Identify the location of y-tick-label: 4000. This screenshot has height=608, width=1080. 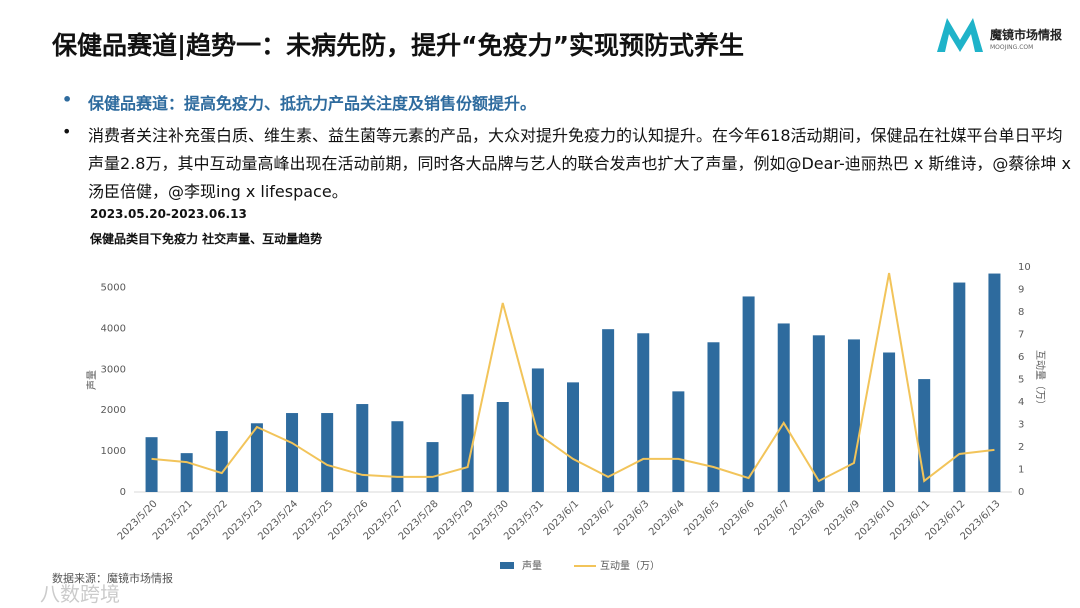
(113, 328).